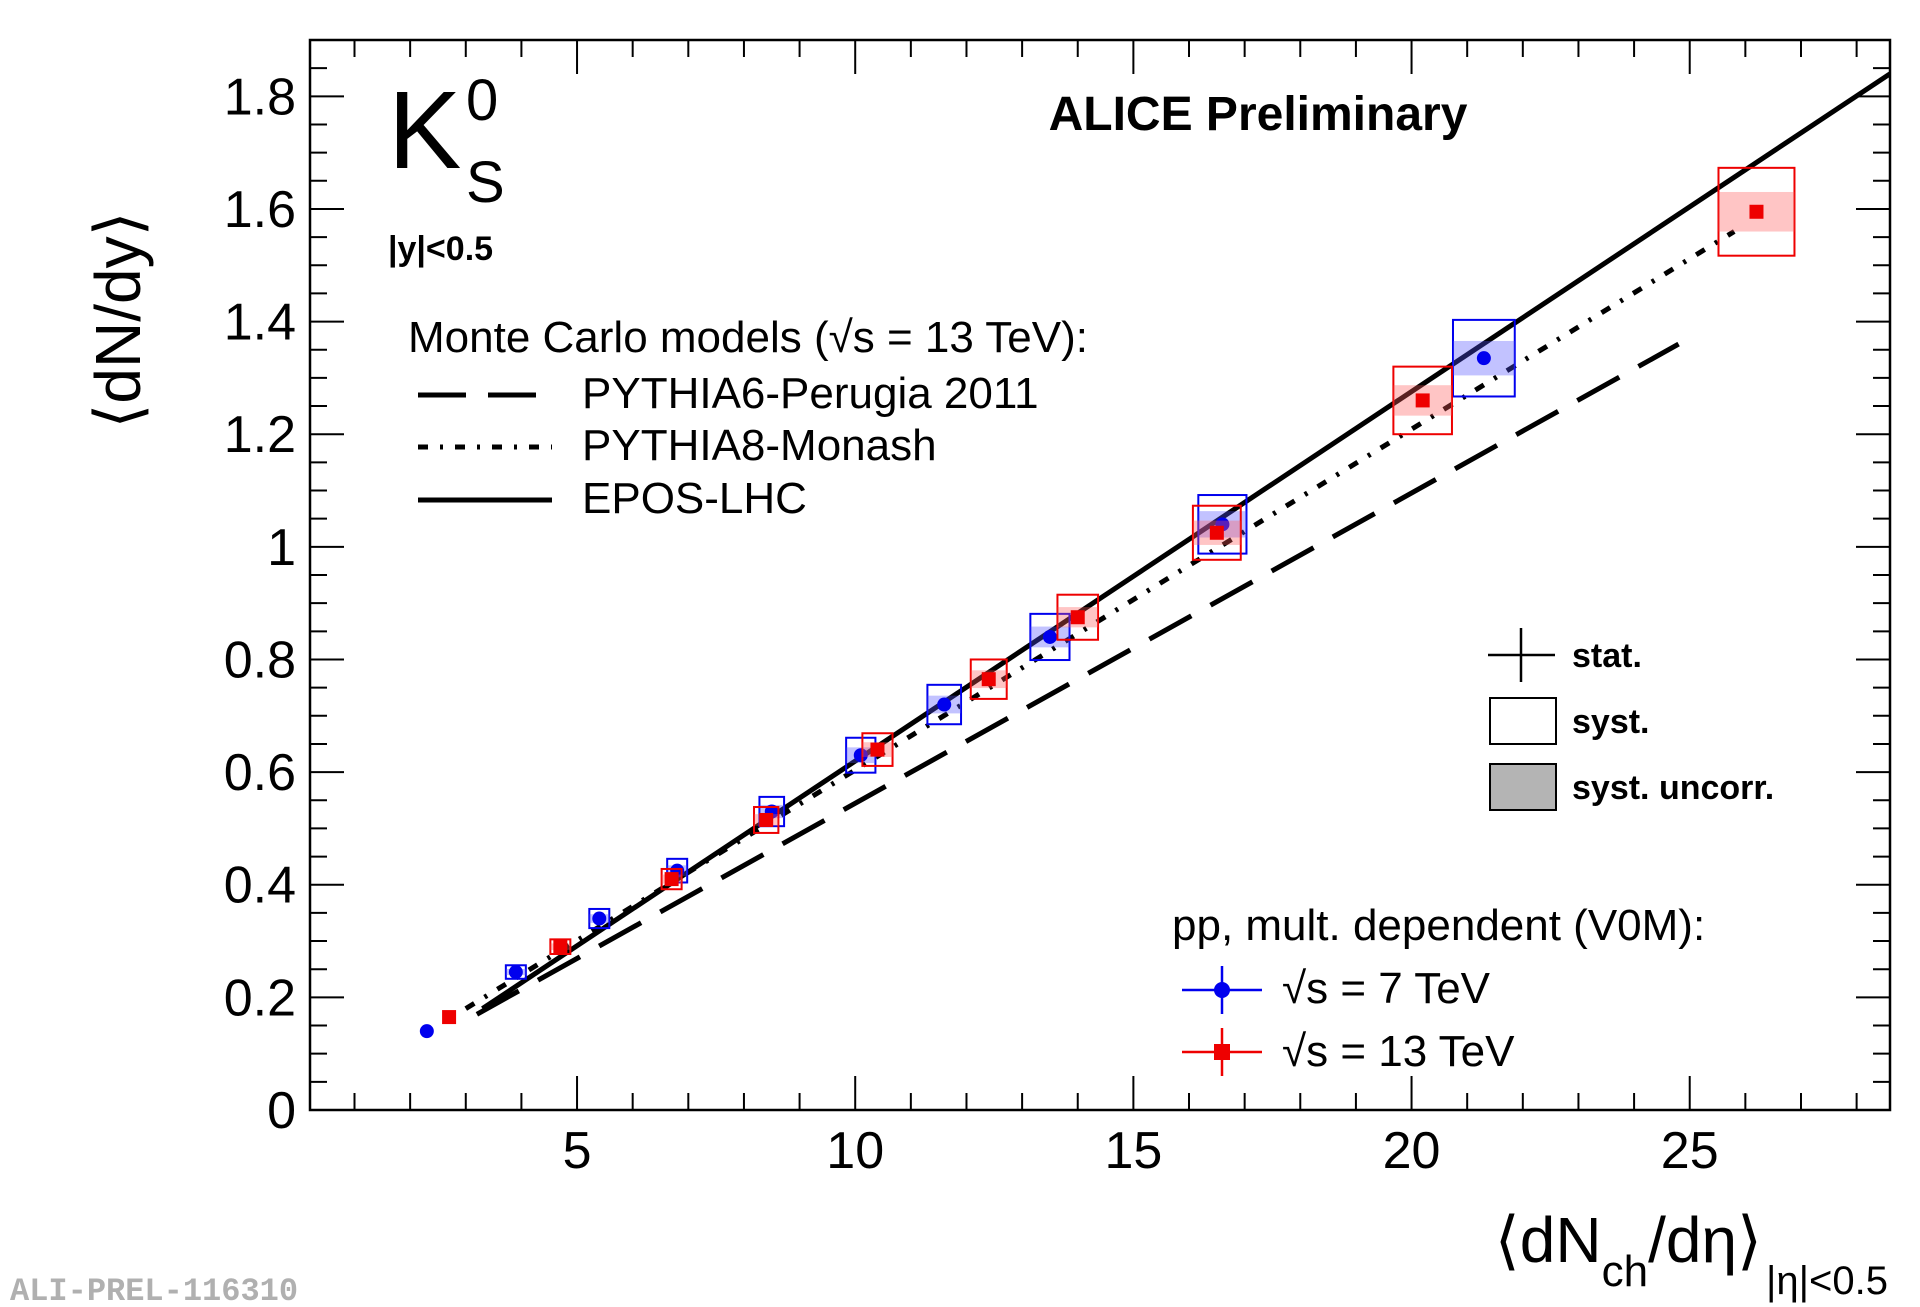 The height and width of the screenshot is (1307, 1920). Describe the element at coordinates (1523, 721) in the screenshot. I see `syst-symbol` at that location.